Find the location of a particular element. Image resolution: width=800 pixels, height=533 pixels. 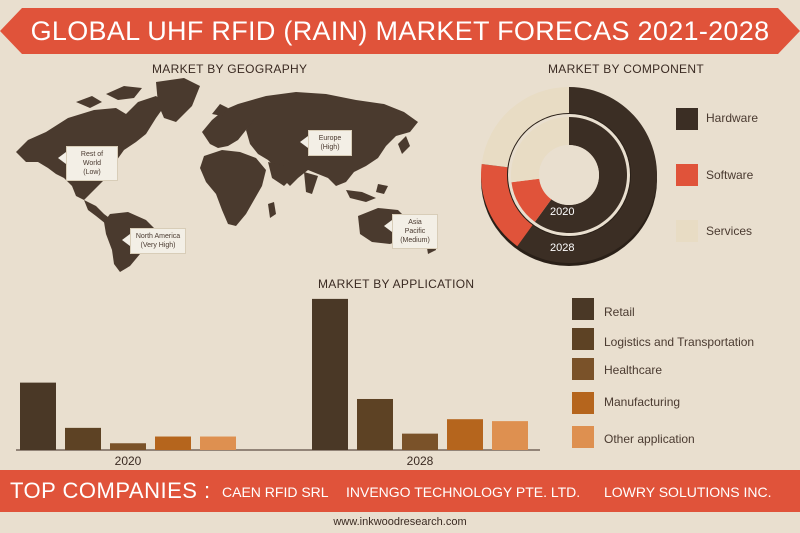

legend-software: Software is located at coordinates (730, 175).